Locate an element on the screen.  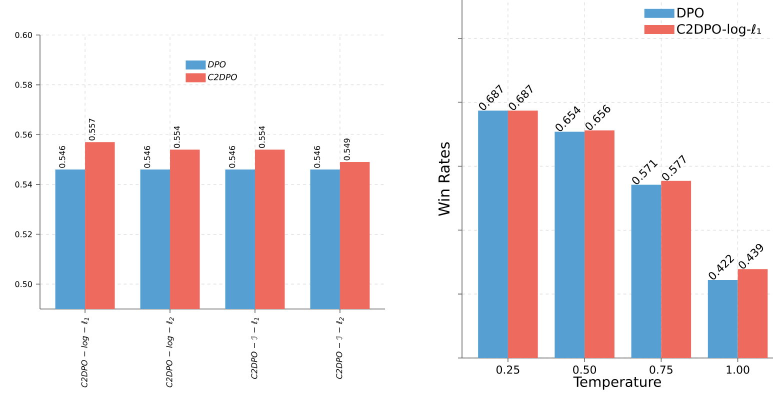
x-axis-title: Temperature is located at coordinates (617, 383).